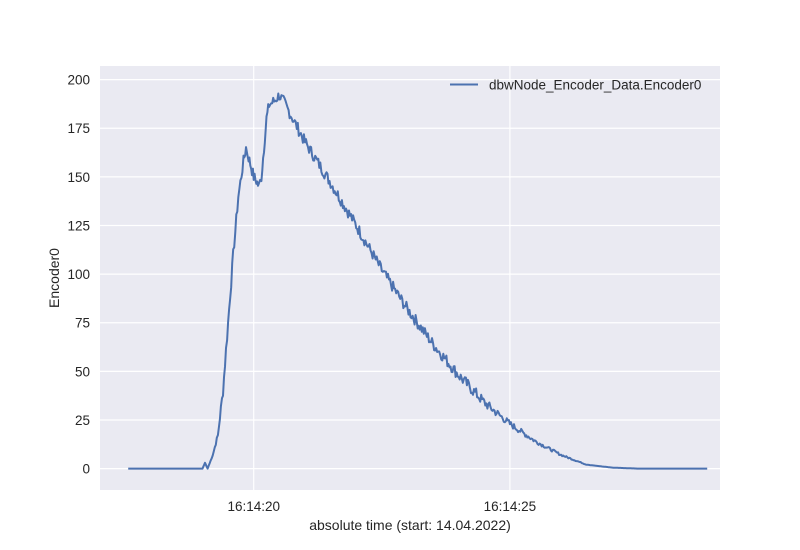 This screenshot has width=800, height=550. What do you see at coordinates (78, 128) in the screenshot?
I see `y-tick-label: 175` at bounding box center [78, 128].